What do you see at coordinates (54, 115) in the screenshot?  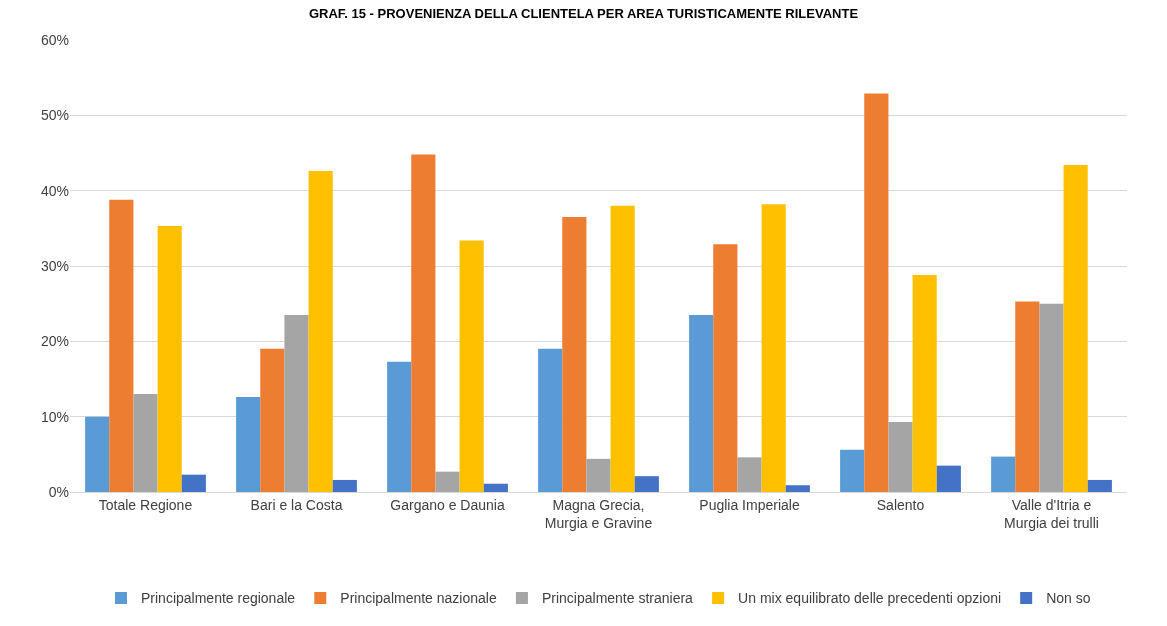 I see `y-tick-label: 50%` at bounding box center [54, 115].